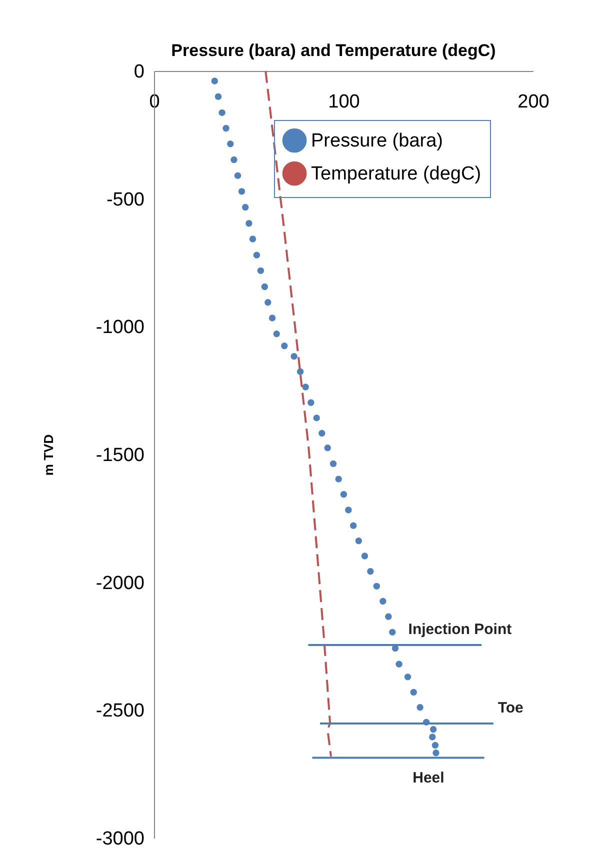 This screenshot has width=600, height=868. What do you see at coordinates (460, 629) in the screenshot?
I see `annotation: Injection Point` at bounding box center [460, 629].